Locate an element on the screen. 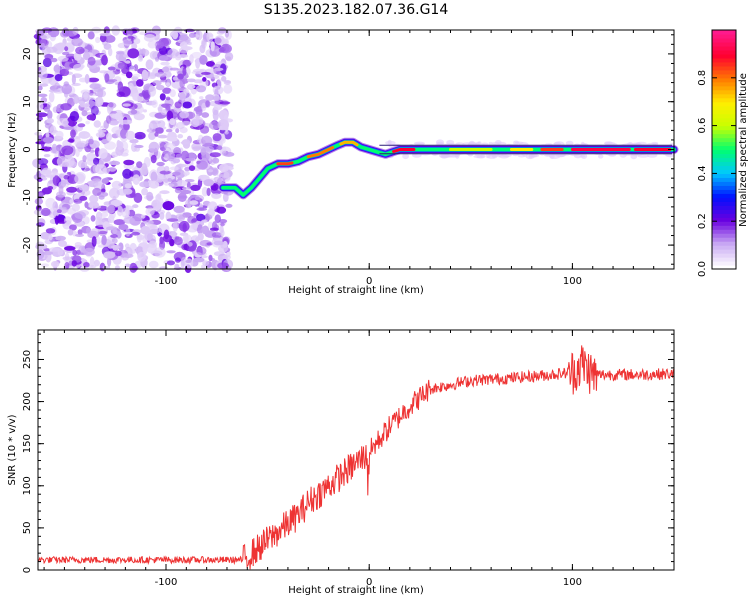 The height and width of the screenshot is (600, 750). y-tick-label: -10 is located at coordinates (27, 197).